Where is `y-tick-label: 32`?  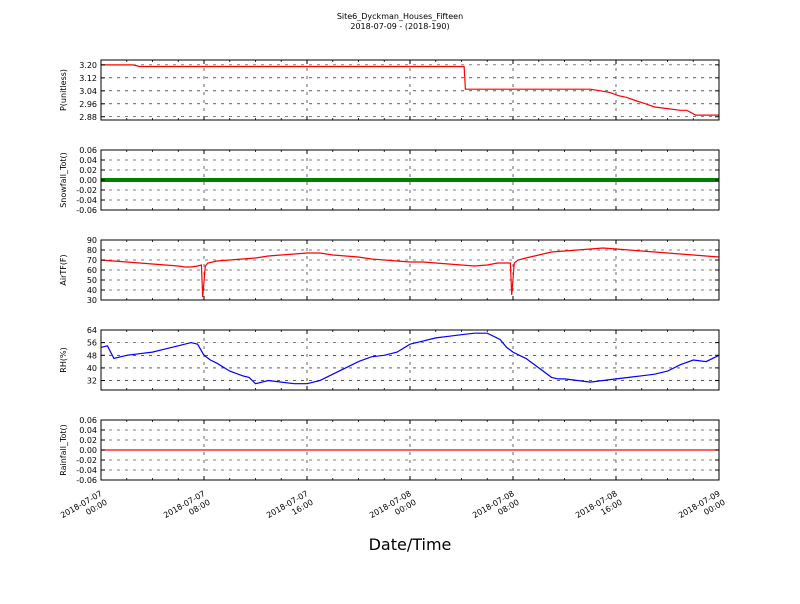
y-tick-label: 32 is located at coordinates (92, 381).